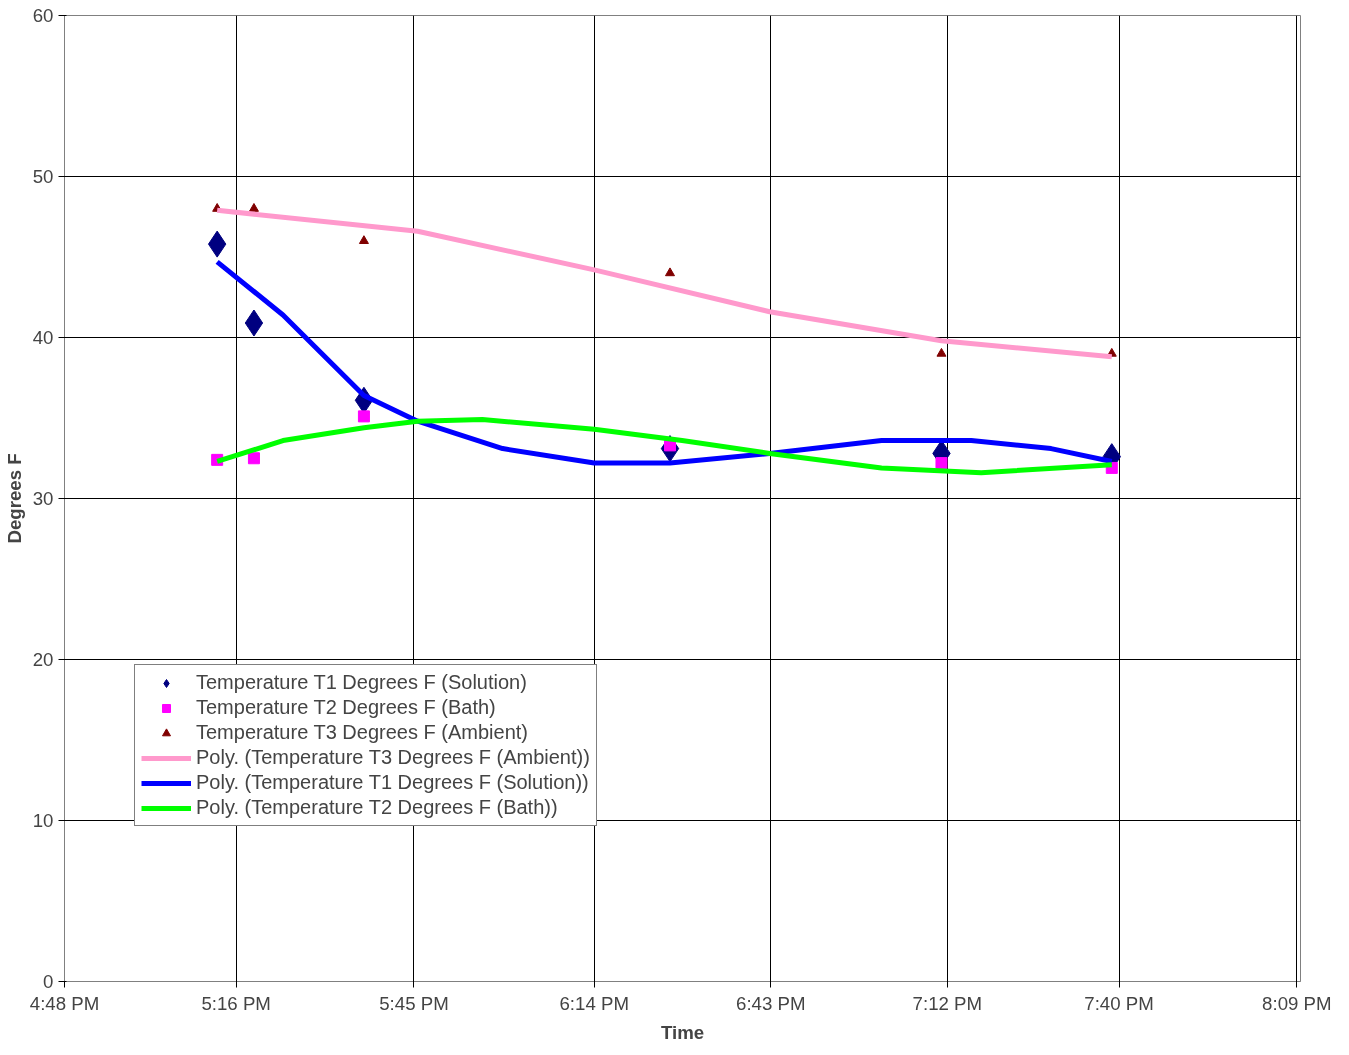  Describe the element at coordinates (392, 782) in the screenshot. I see `legend-label: Poly. (Temperature T1 Degrees F (Solution))` at that location.